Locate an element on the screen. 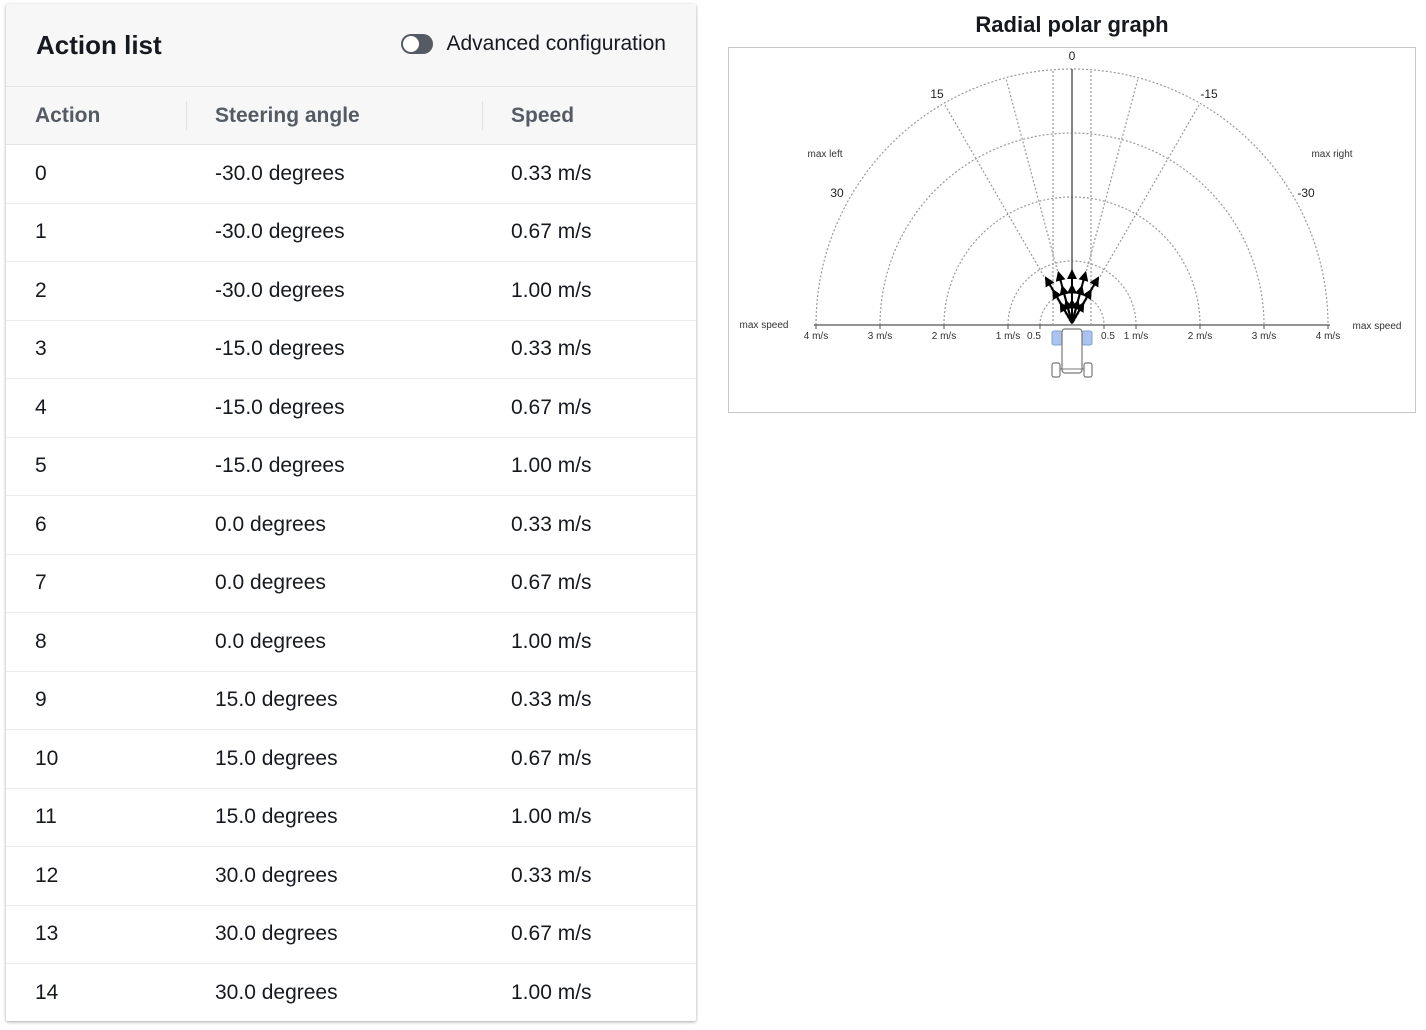 Image resolution: width=1426 pixels, height=1030 pixels. speed-tick-label-right: 0.5 is located at coordinates (1108, 336).